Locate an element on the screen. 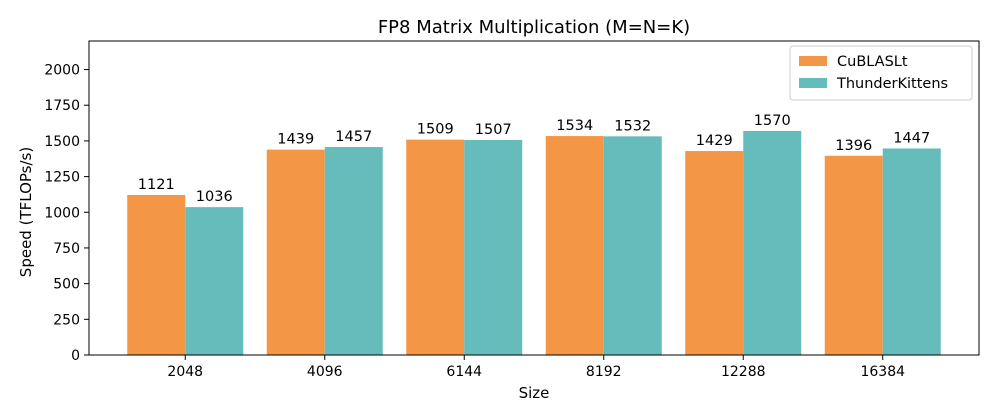 This screenshot has width=1000, height=417. y-axis-ticks: 0 250 500 750 1000 1250 1500 1750 2000 is located at coordinates (66, 213).